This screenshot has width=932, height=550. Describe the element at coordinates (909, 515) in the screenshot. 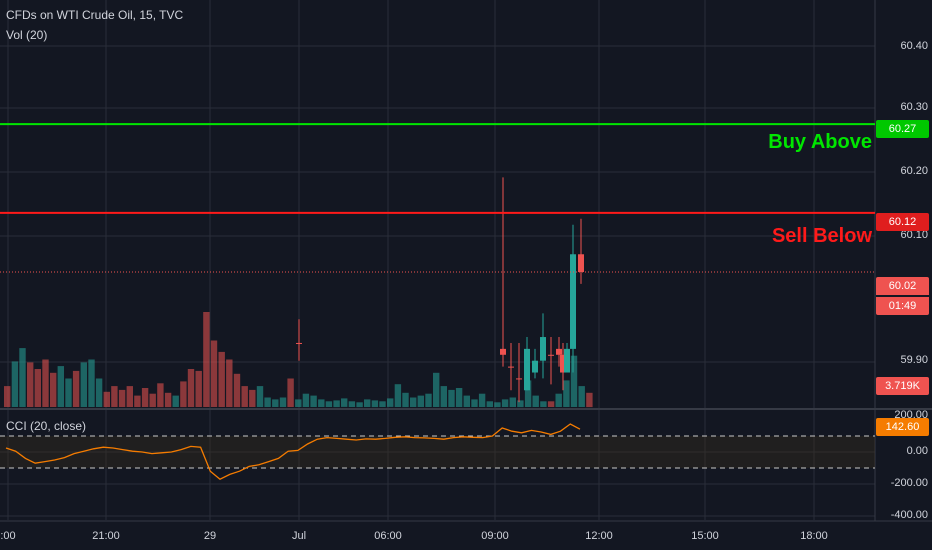

I see `cci-tick: -400.00` at that location.